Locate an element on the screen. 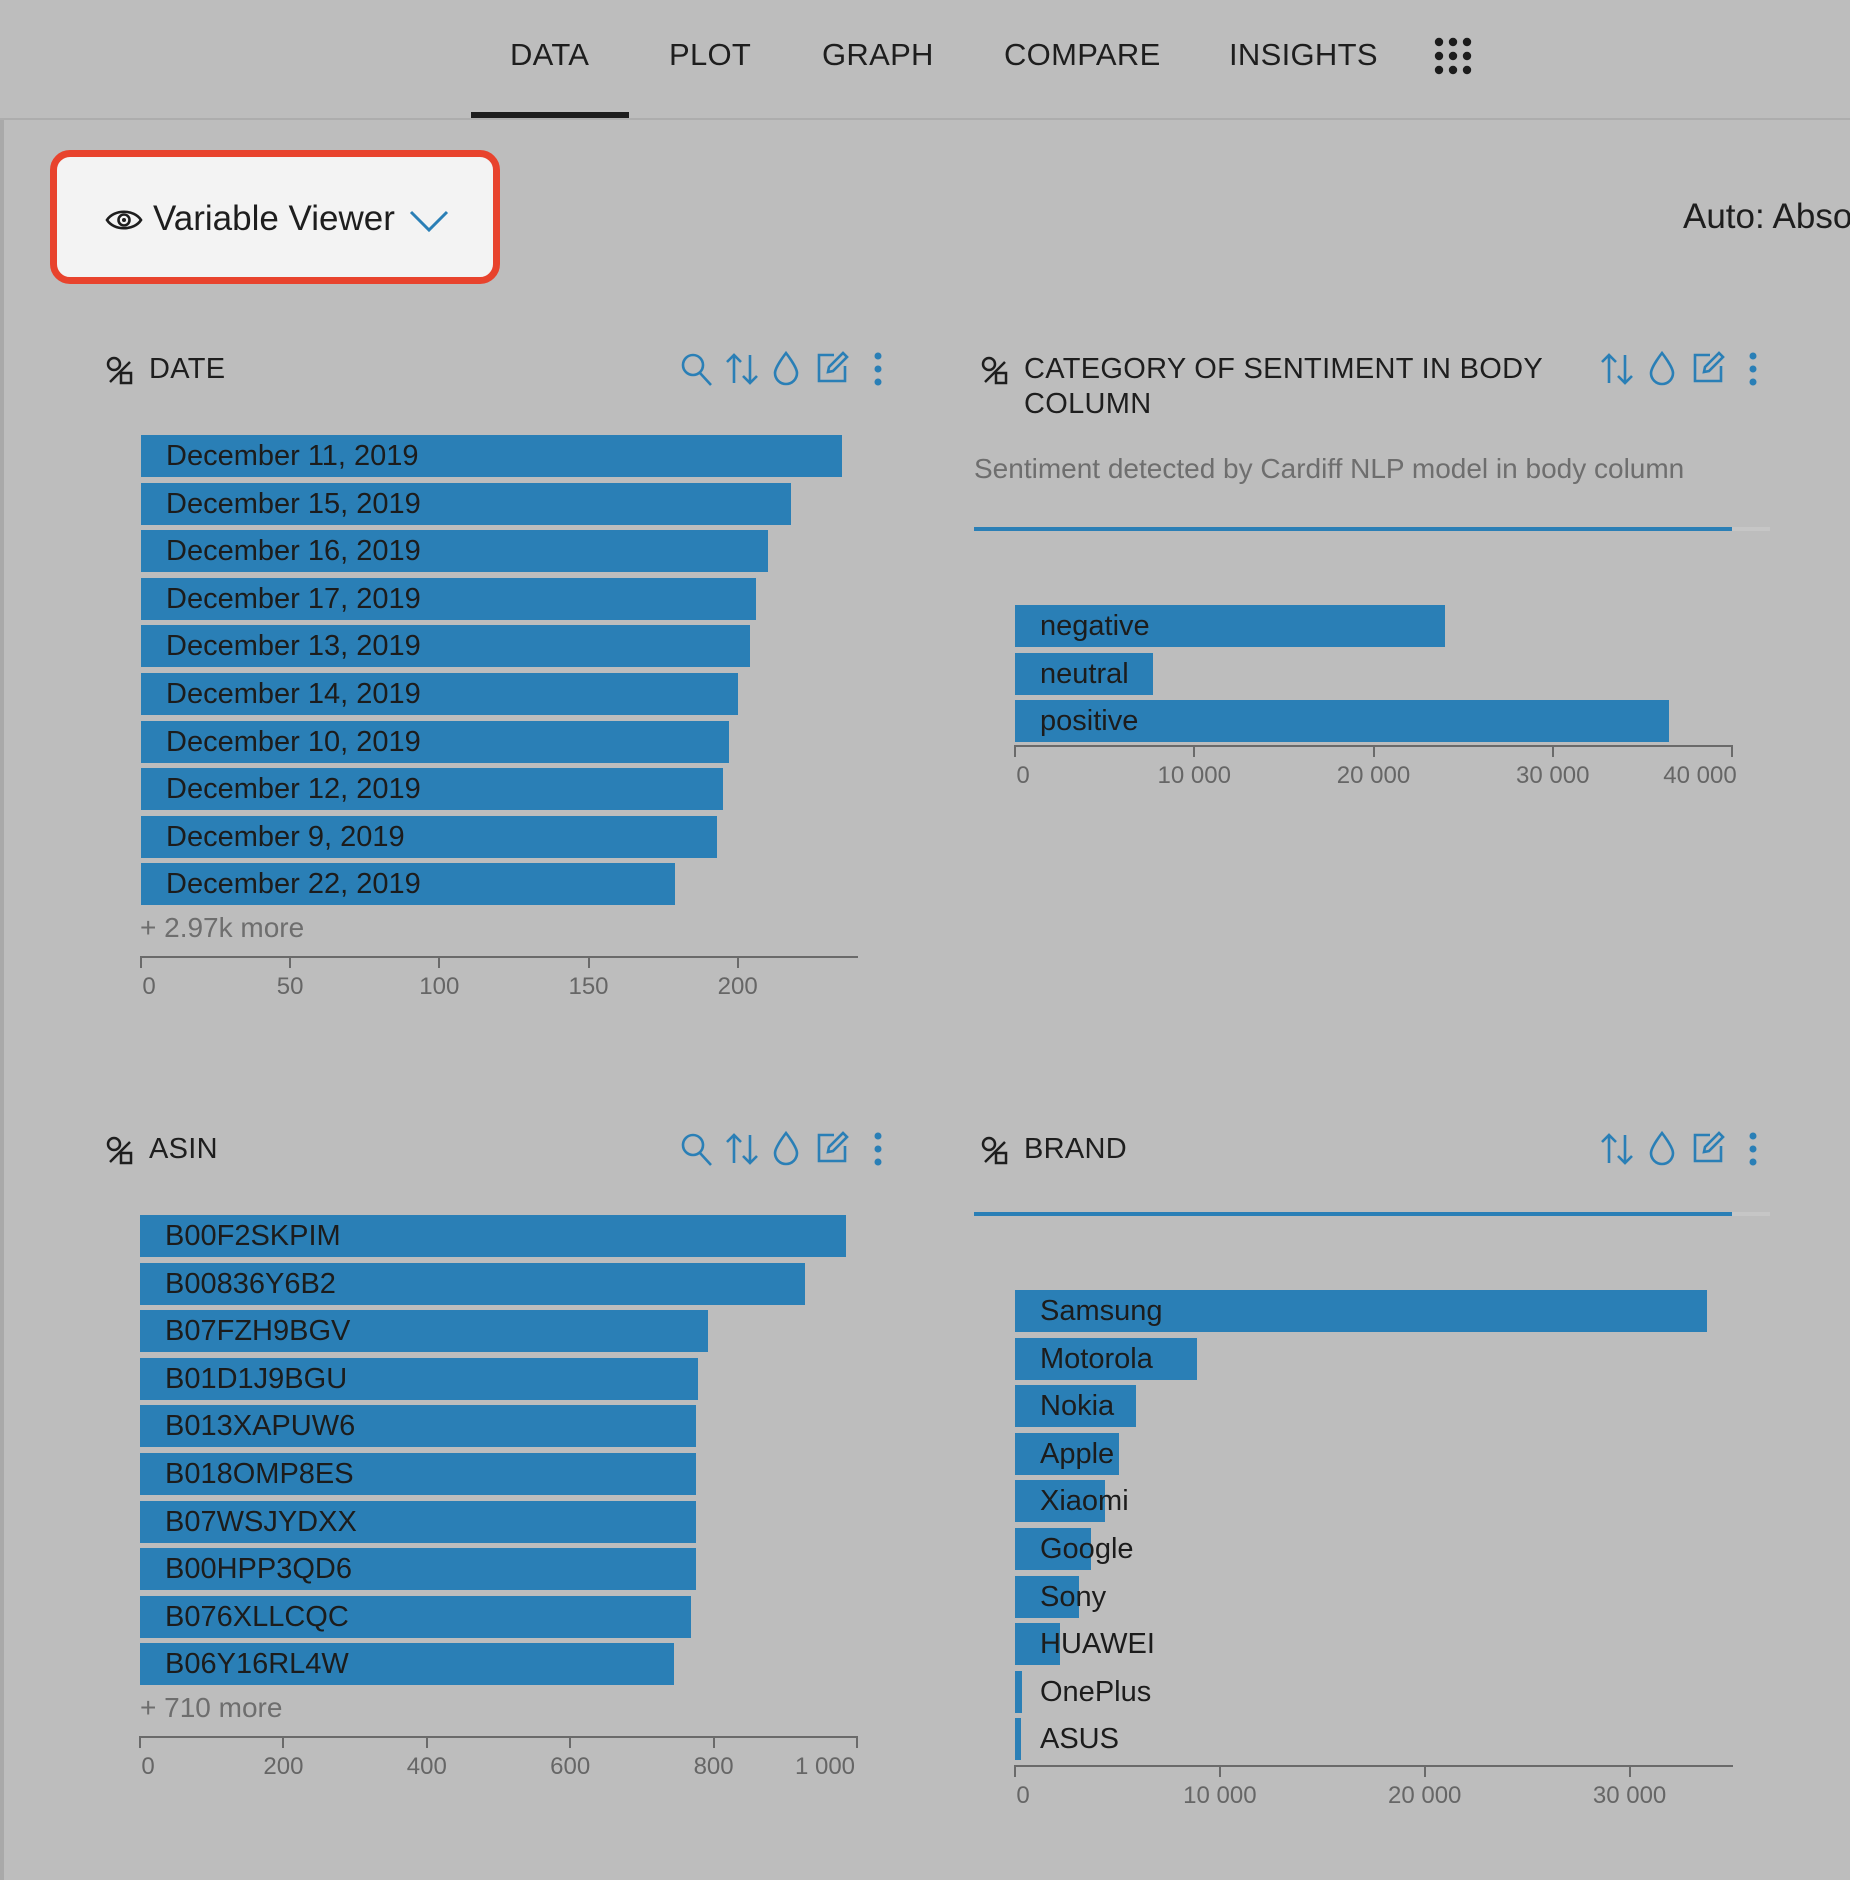  bar-label: December 22, 2019 is located at coordinates (293, 884).